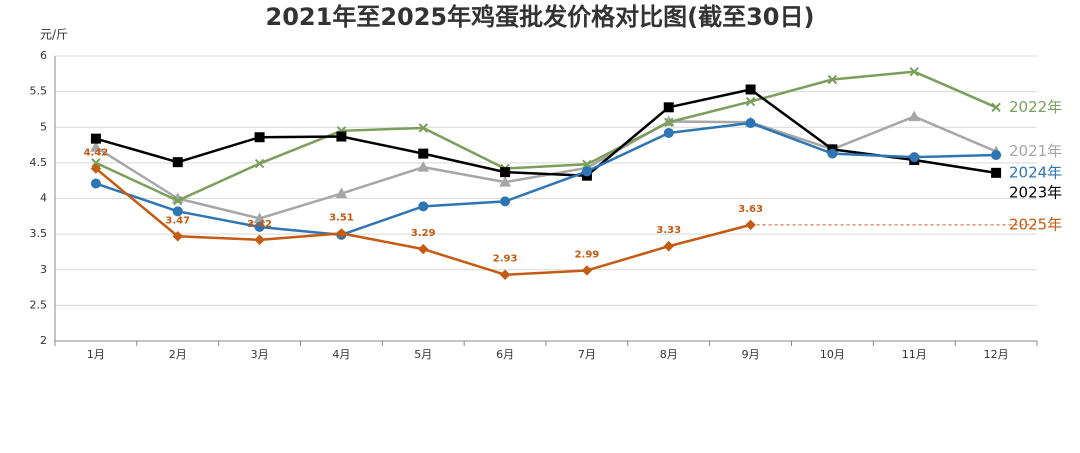 The width and height of the screenshot is (1080, 453). What do you see at coordinates (43, 126) in the screenshot?
I see `y-tick-label: 5` at bounding box center [43, 126].